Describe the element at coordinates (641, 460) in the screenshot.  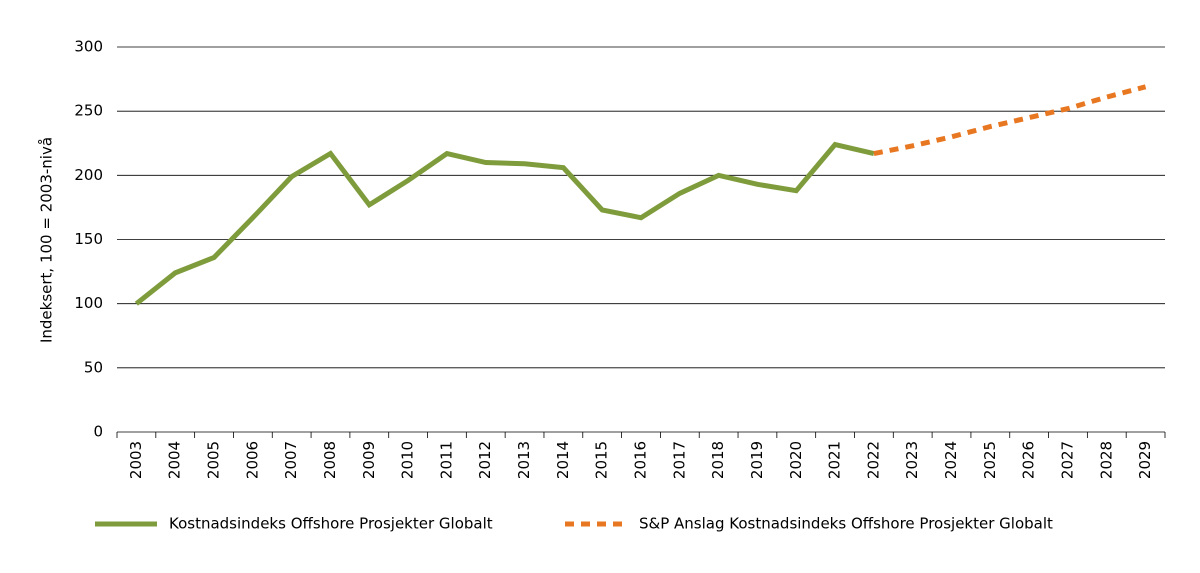
I see `x-tick-label: 2016` at that location.